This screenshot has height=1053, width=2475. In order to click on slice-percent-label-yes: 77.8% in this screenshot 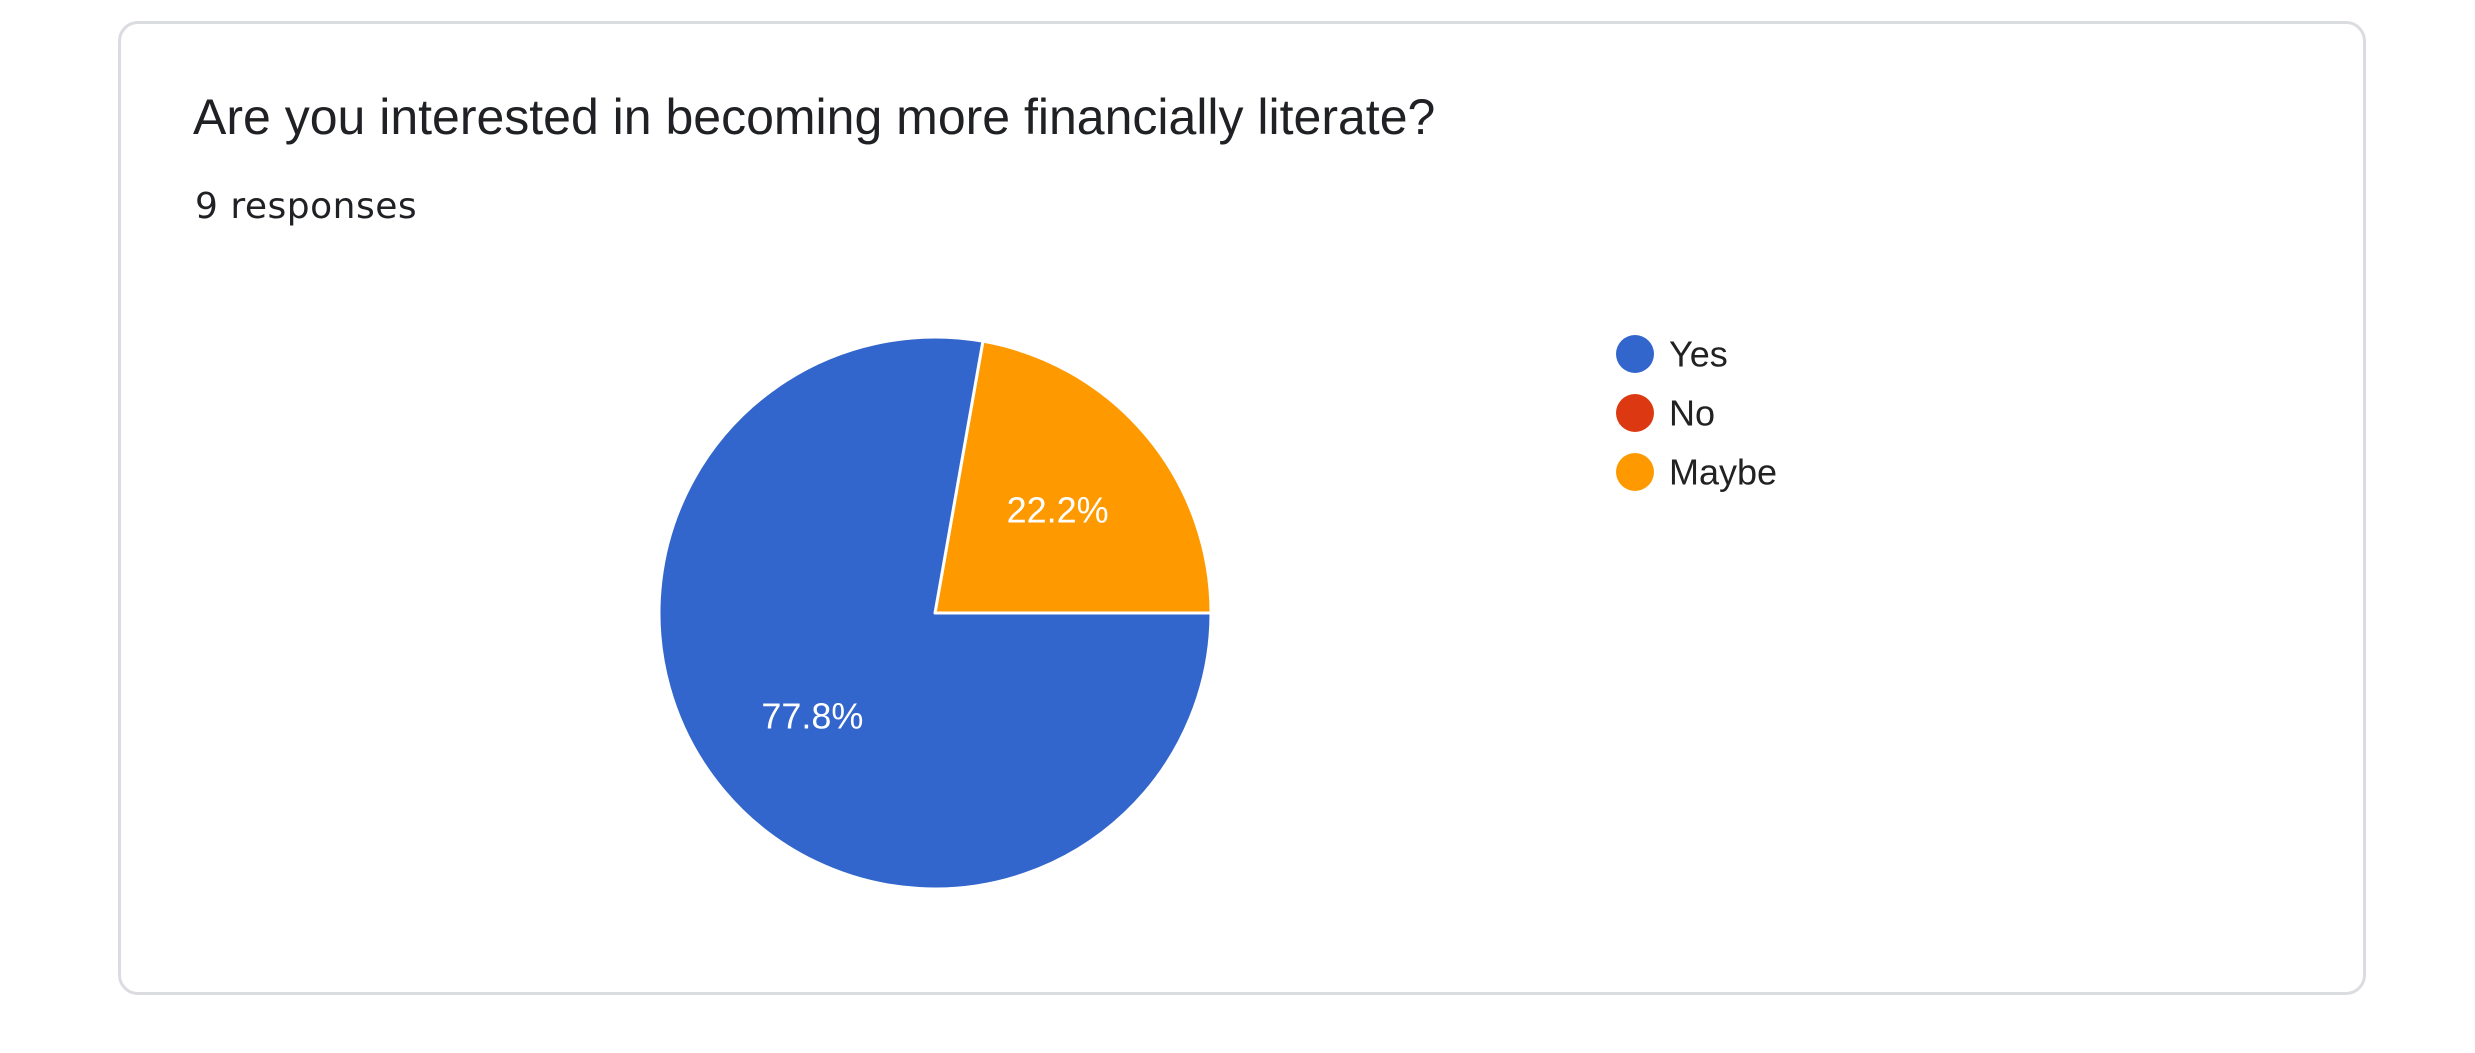, I will do `click(812, 715)`.